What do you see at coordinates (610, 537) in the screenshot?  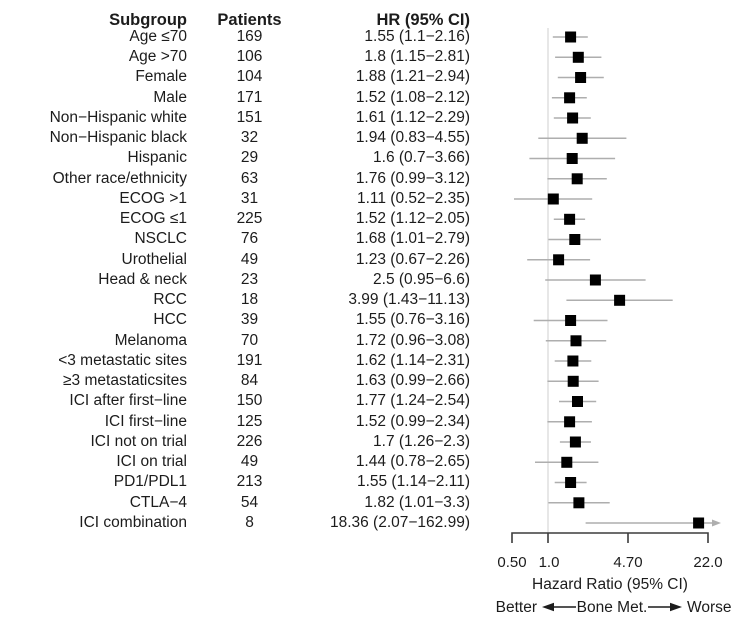 I see `x-axis-line` at bounding box center [610, 537].